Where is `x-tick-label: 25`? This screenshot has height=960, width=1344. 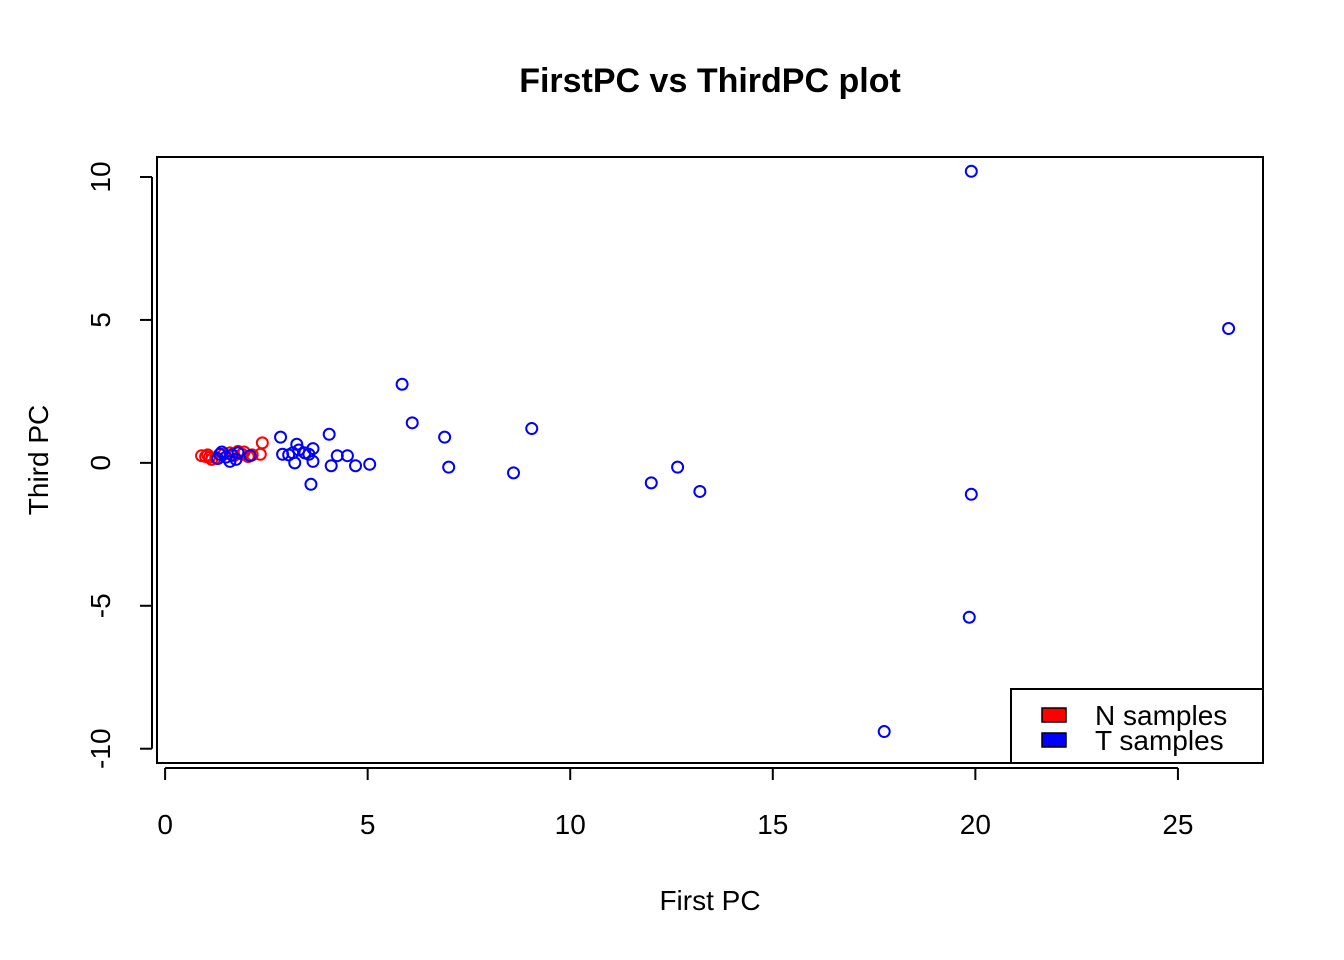 x-tick-label: 25 is located at coordinates (1177, 824).